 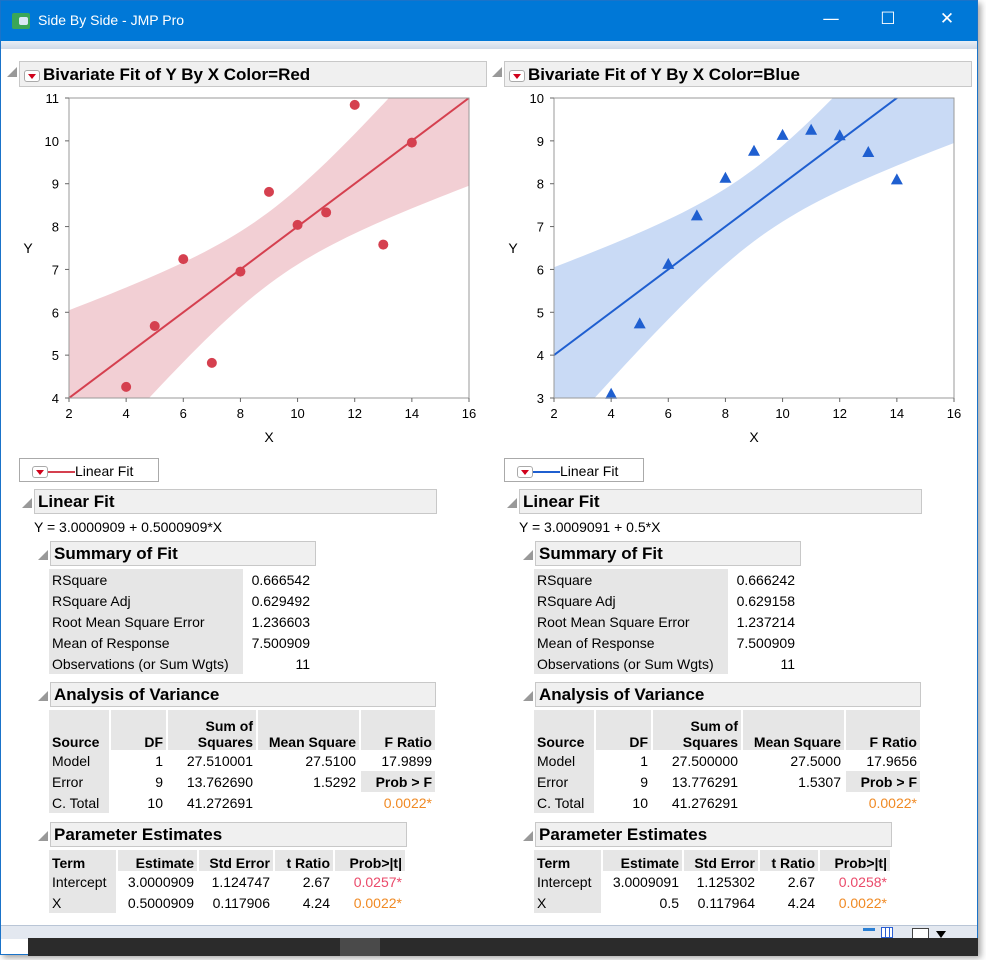 What do you see at coordinates (611, 413) in the screenshot?
I see `x-tick-label: 4` at bounding box center [611, 413].